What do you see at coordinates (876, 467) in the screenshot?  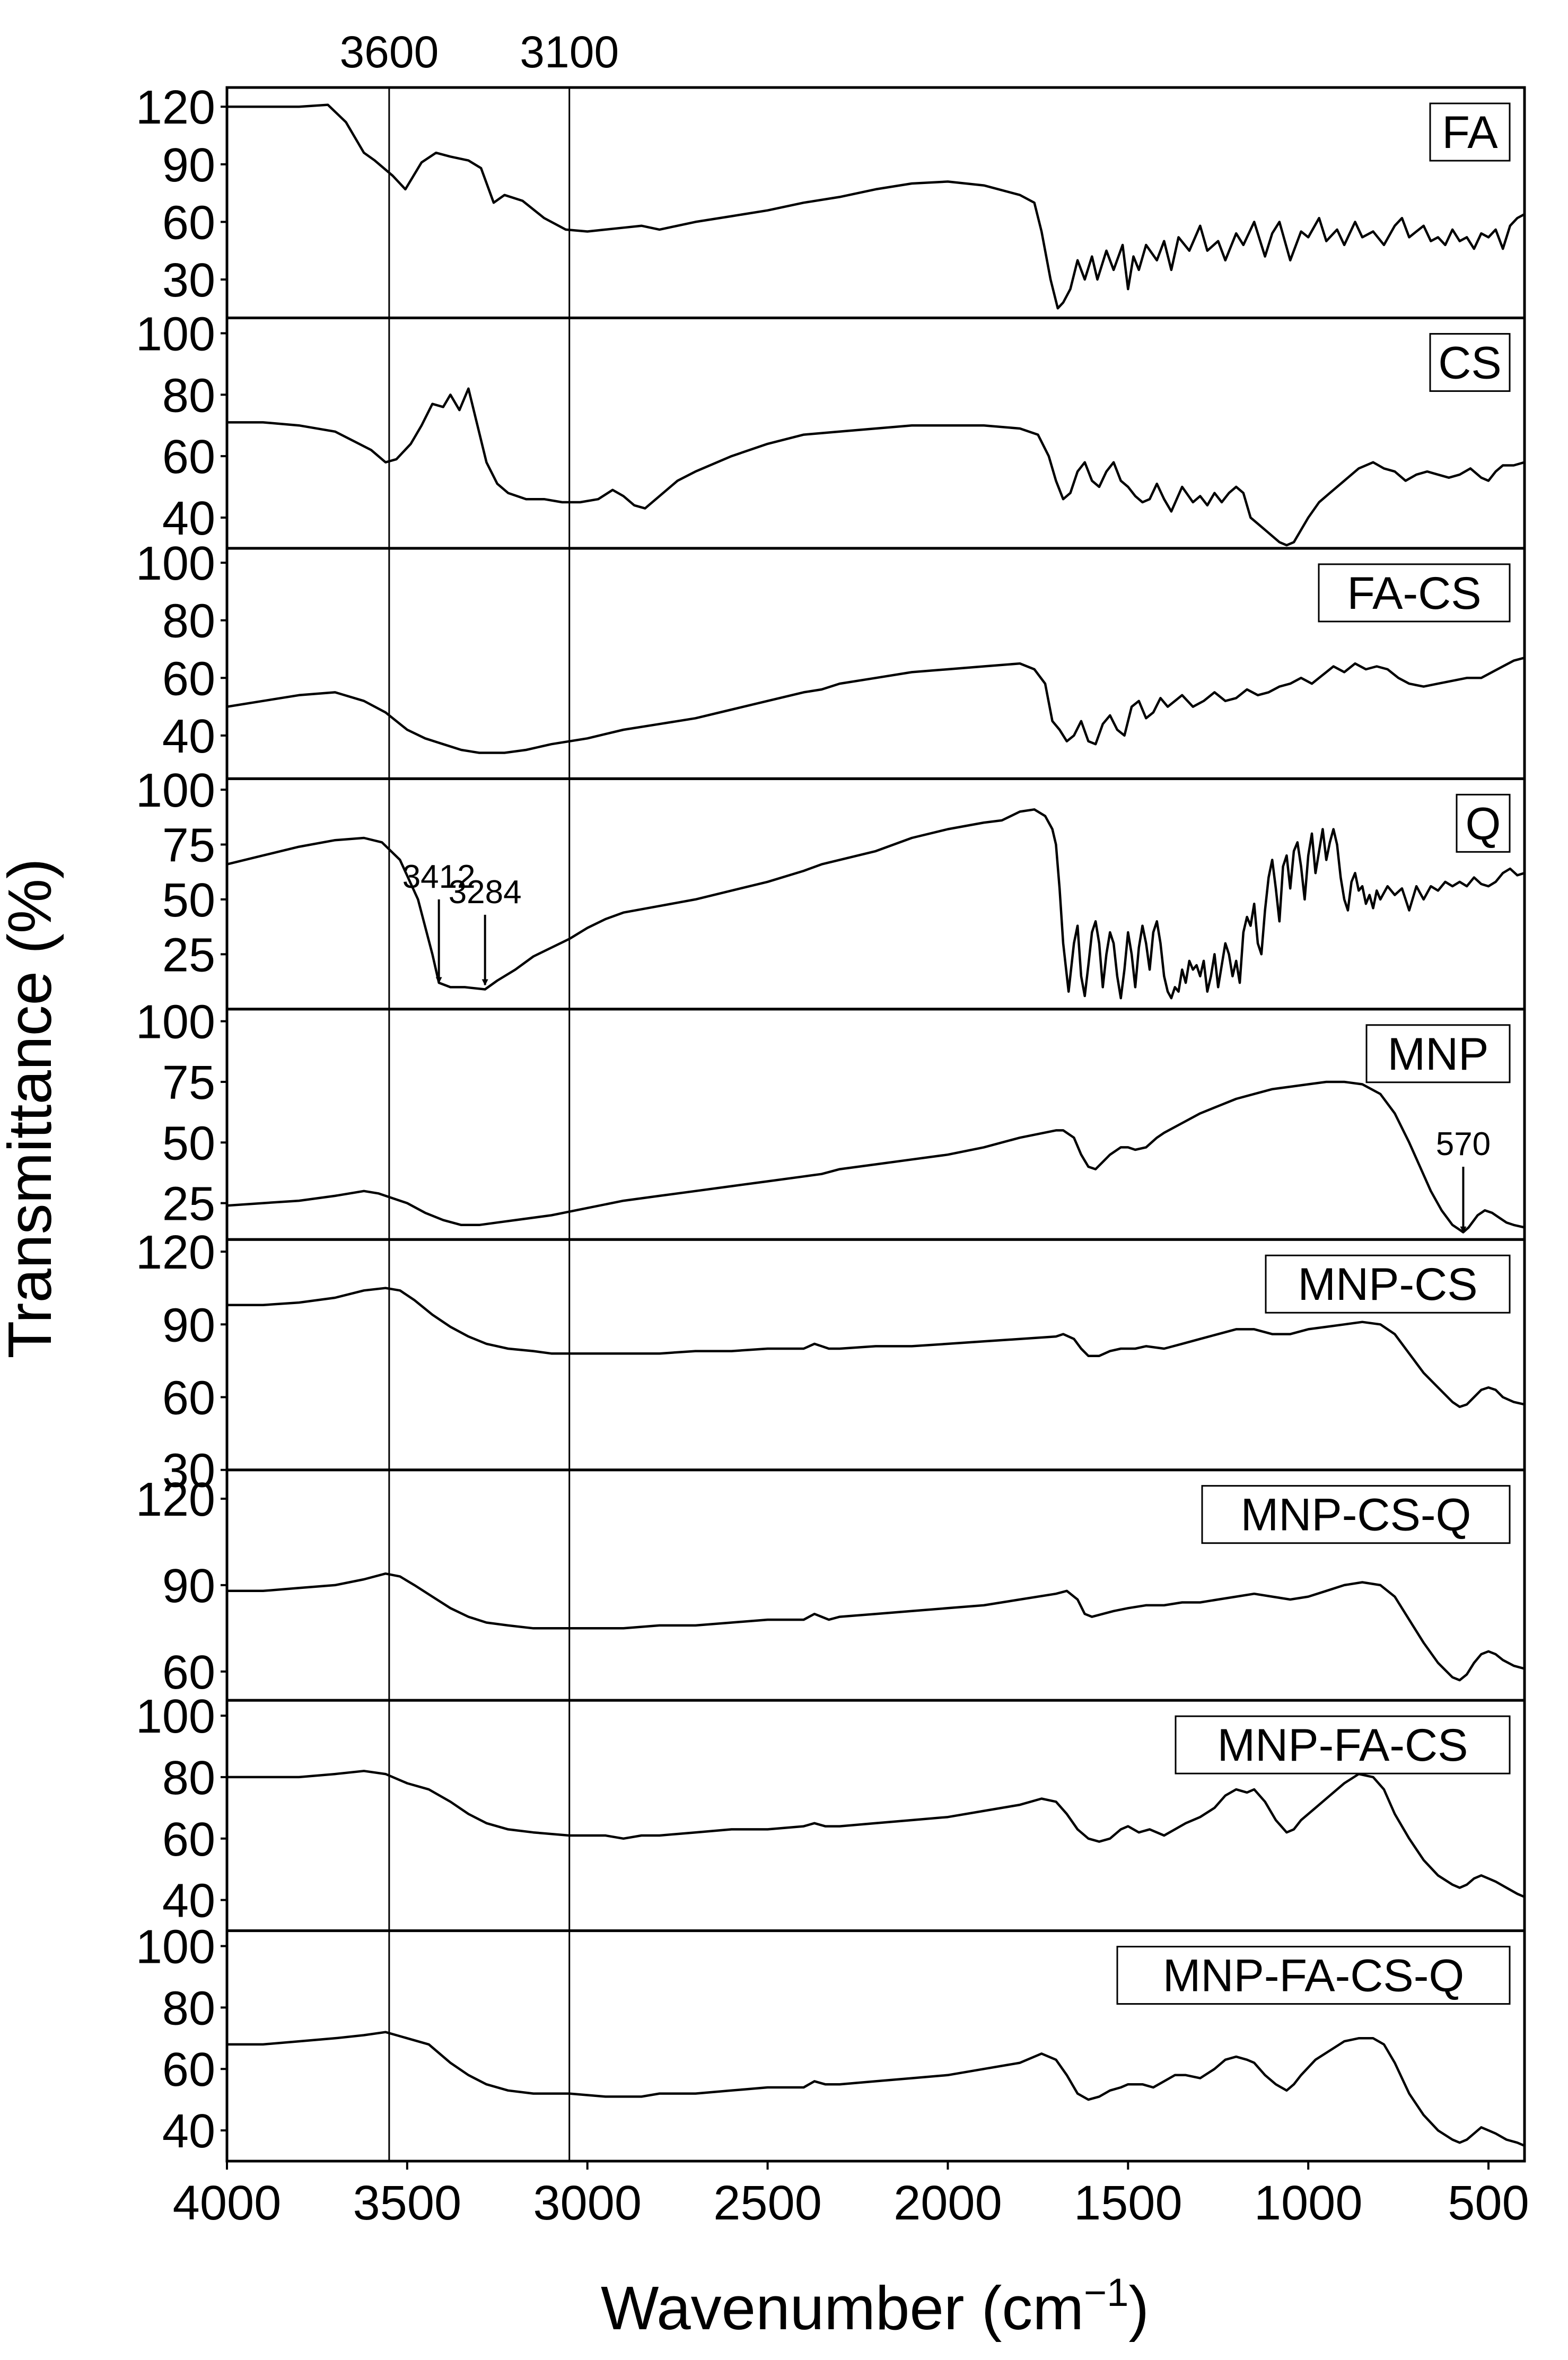 I see `series-line-cs` at bounding box center [876, 467].